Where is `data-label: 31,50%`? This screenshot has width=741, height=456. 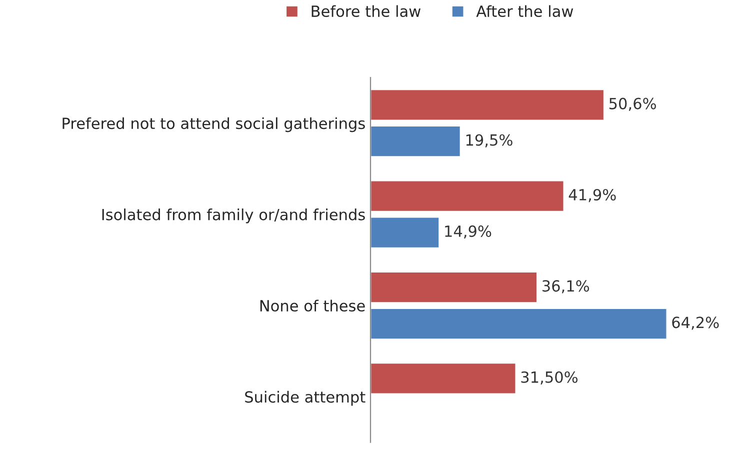
data-label: 31,50% is located at coordinates (549, 377).